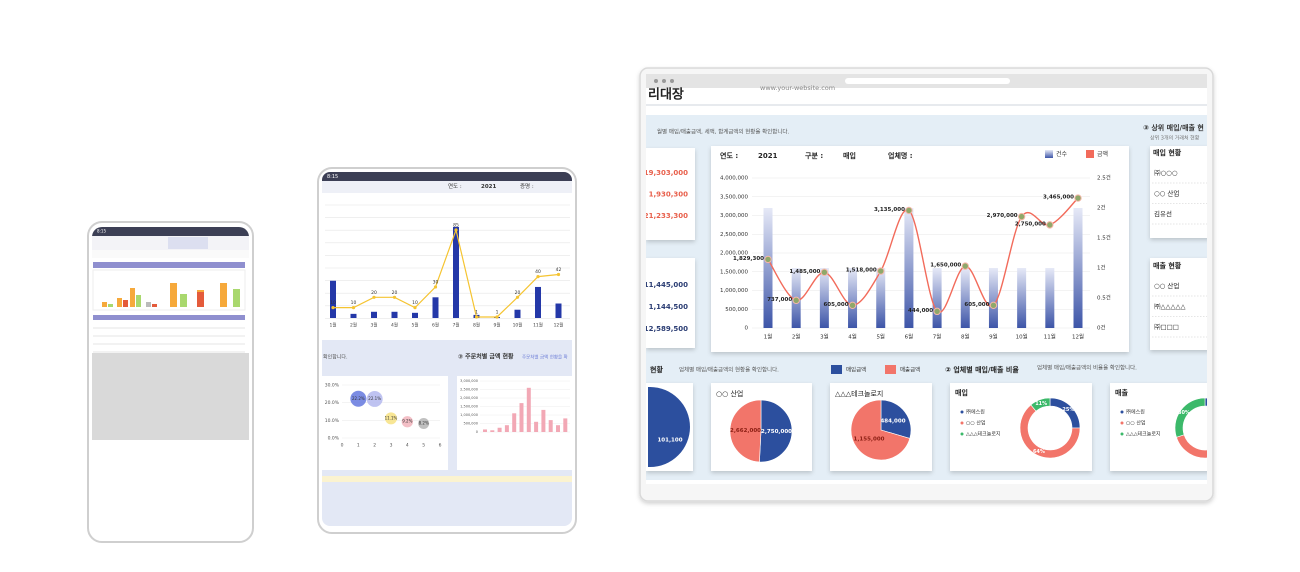  What do you see at coordinates (1104, 238) in the screenshot?
I see `y2-tick-label: 1.5건` at bounding box center [1104, 238].